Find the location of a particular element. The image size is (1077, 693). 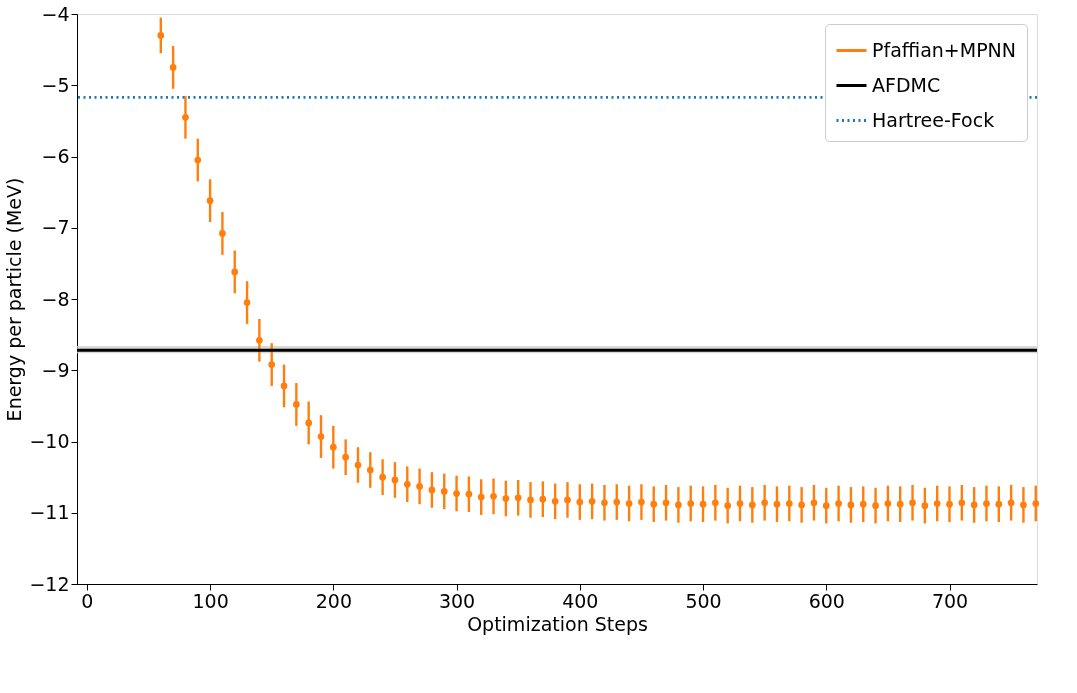

x-tick-label: 0 is located at coordinates (87, 600).